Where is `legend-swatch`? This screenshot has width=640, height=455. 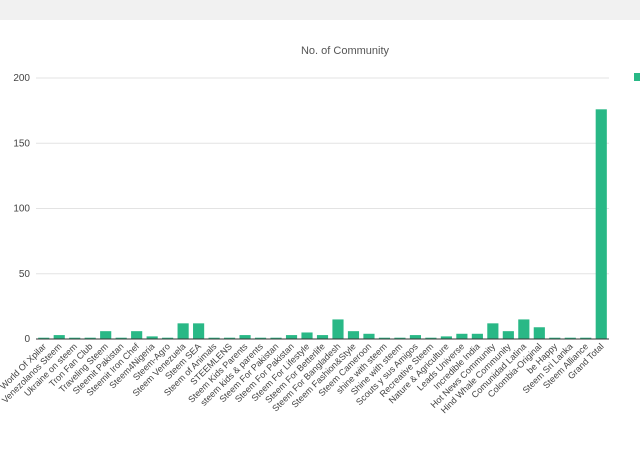 legend-swatch is located at coordinates (637, 77).